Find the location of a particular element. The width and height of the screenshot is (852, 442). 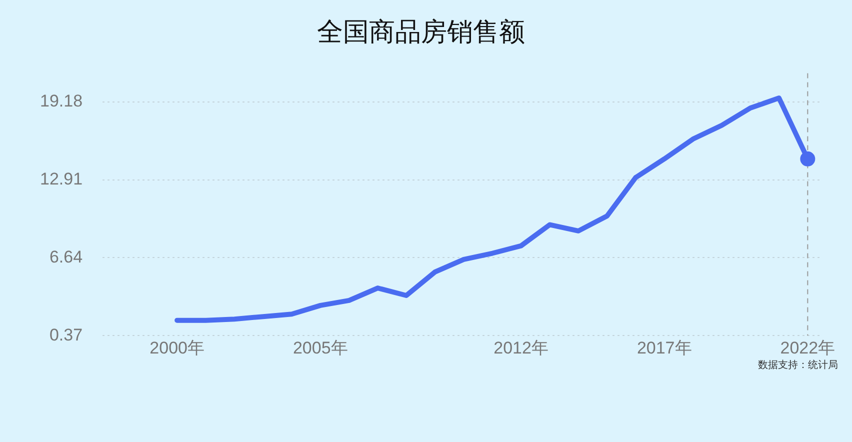

y-tick-label: 12.91 is located at coordinates (61, 179).